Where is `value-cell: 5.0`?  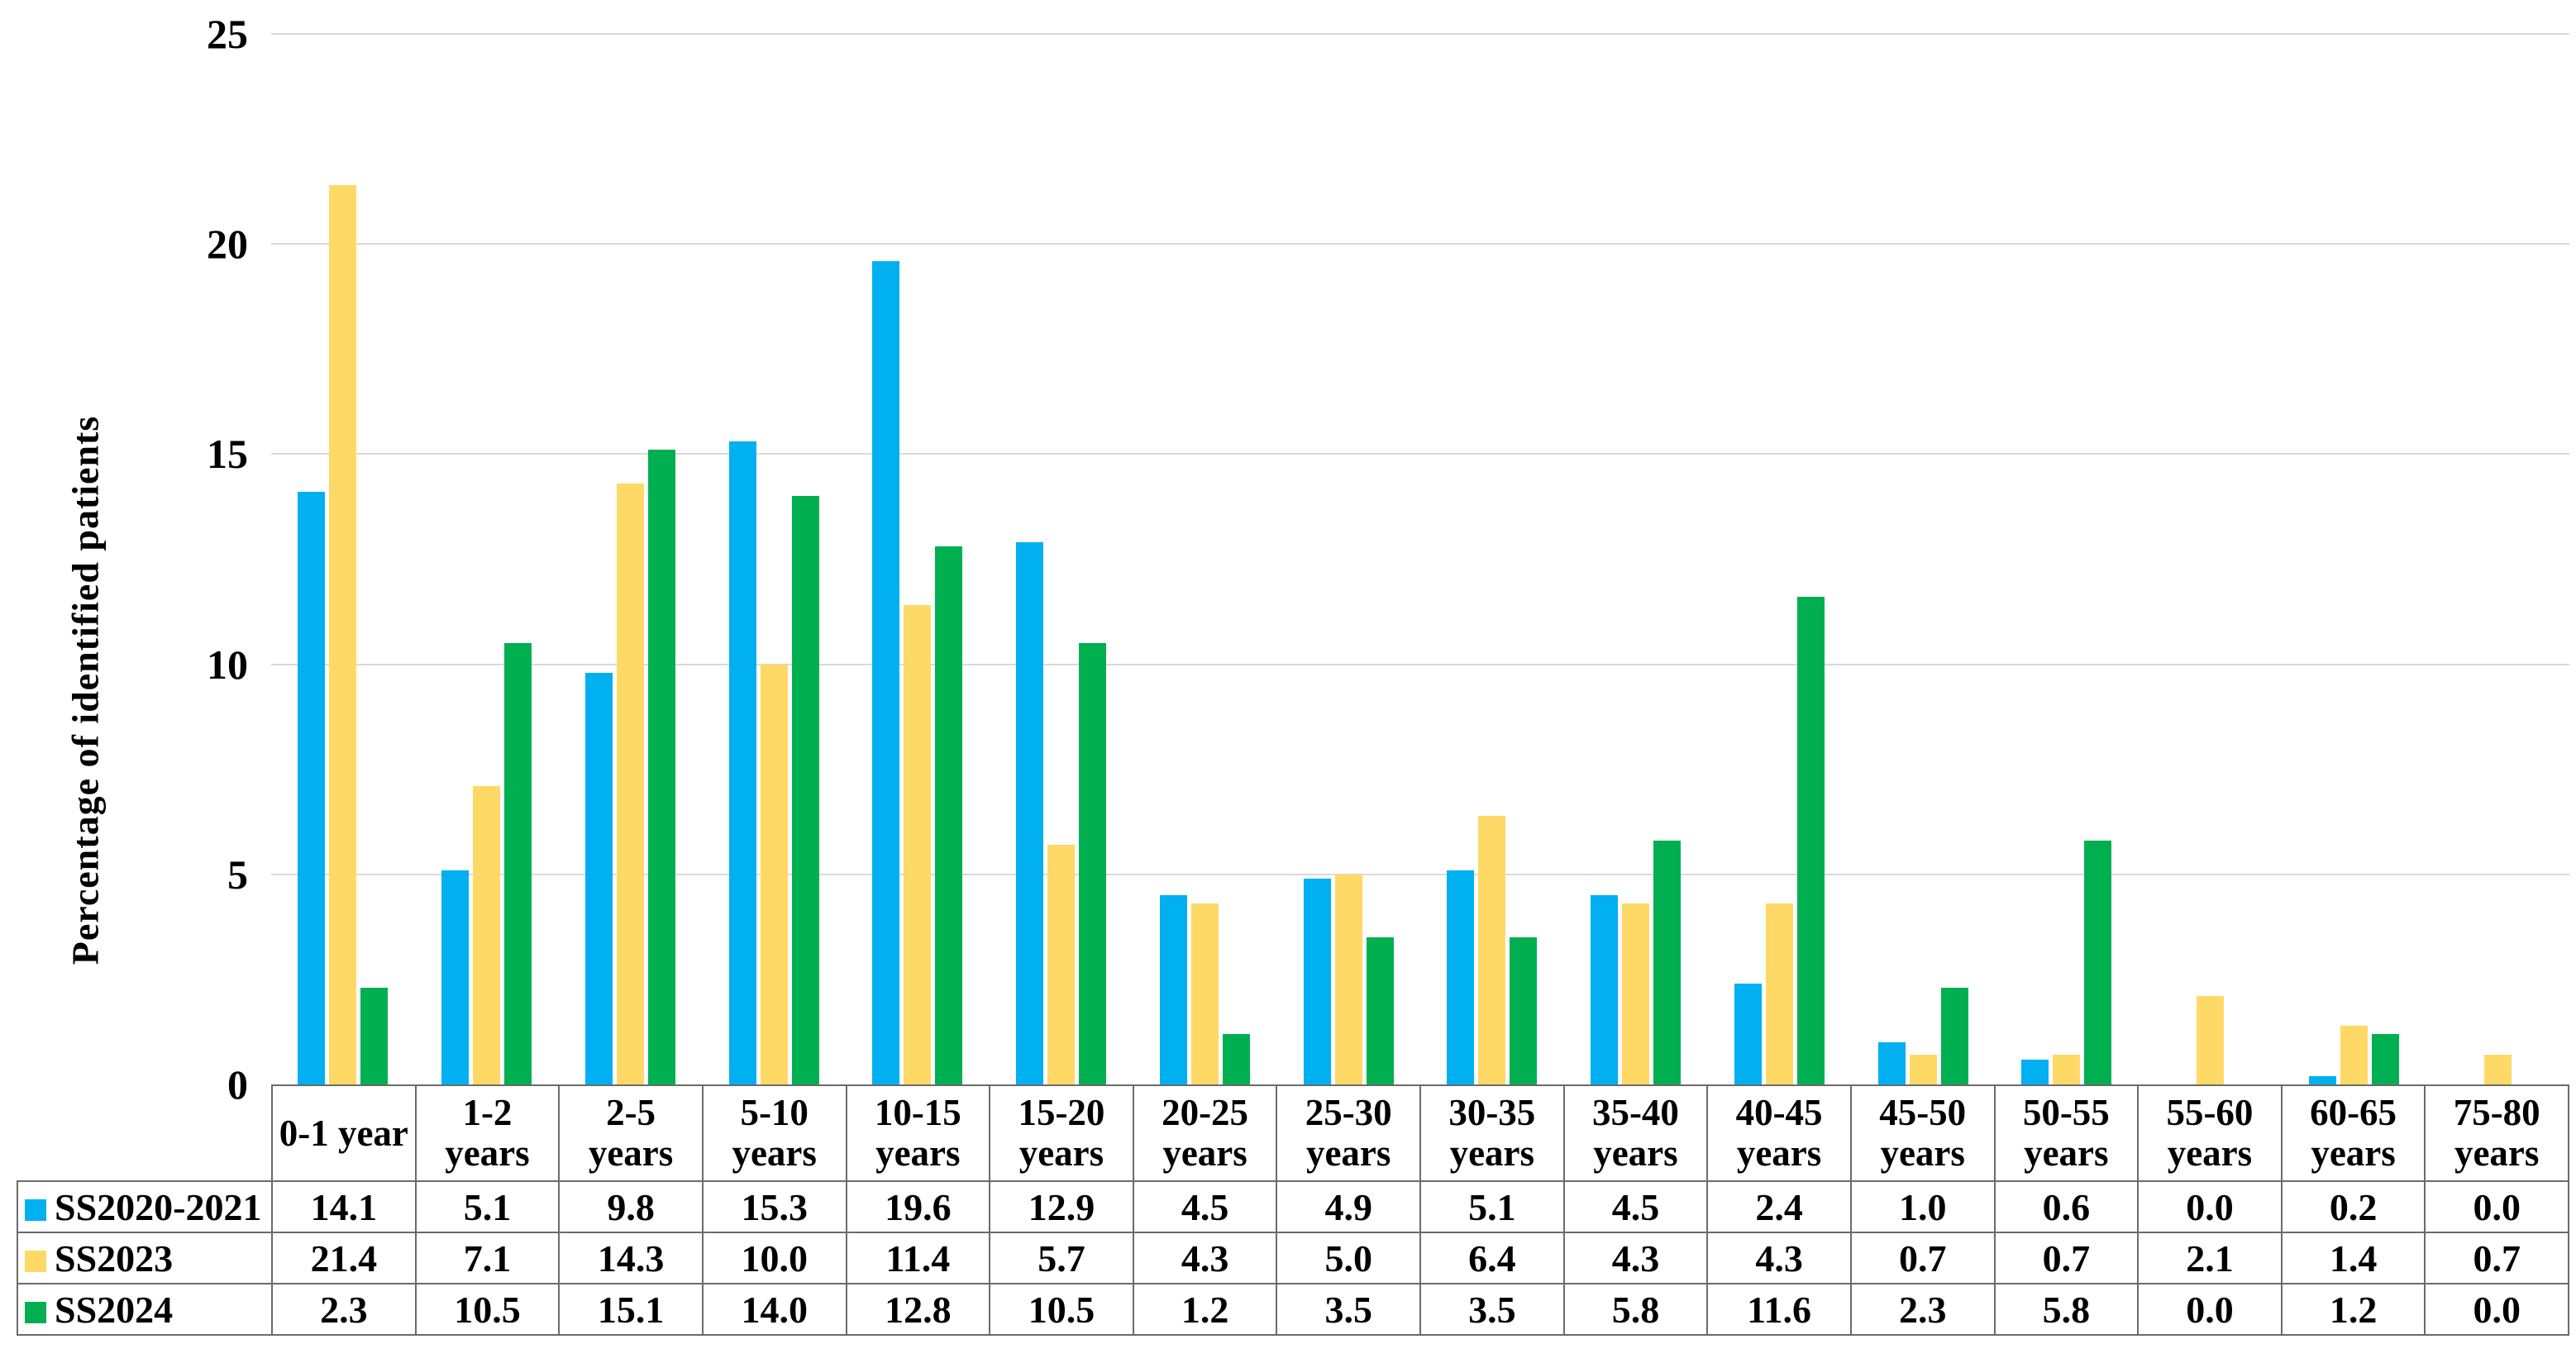
value-cell: 5.0 is located at coordinates (1348, 1258).